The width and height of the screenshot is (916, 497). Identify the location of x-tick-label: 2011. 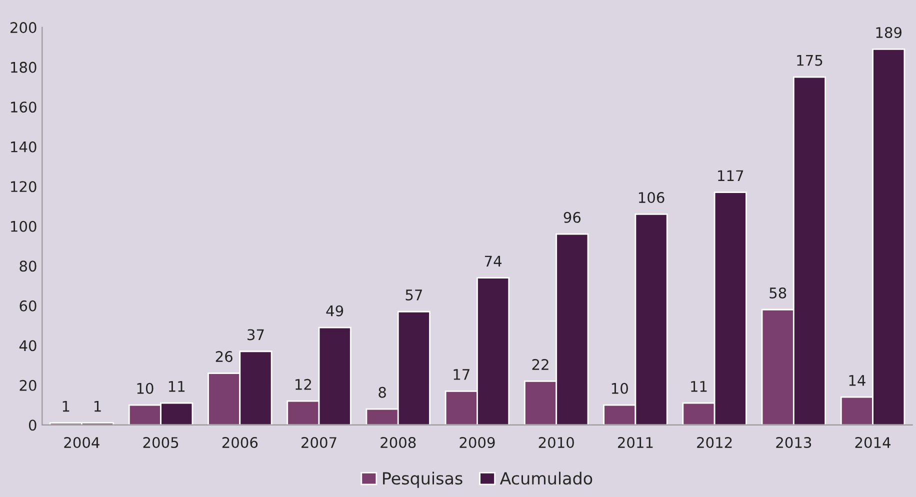
(635, 442).